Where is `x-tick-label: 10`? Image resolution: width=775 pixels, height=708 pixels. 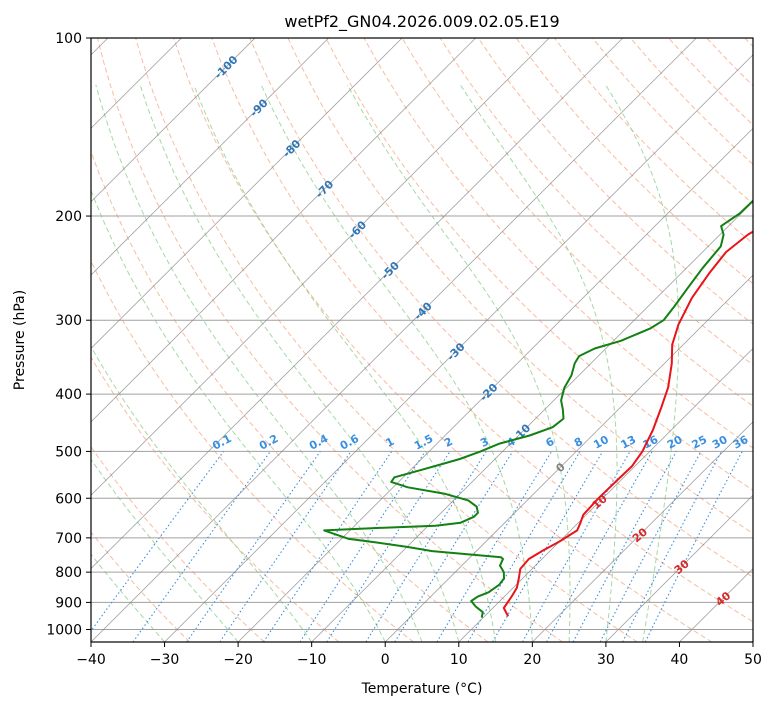 x-tick-label: 10 is located at coordinates (459, 660).